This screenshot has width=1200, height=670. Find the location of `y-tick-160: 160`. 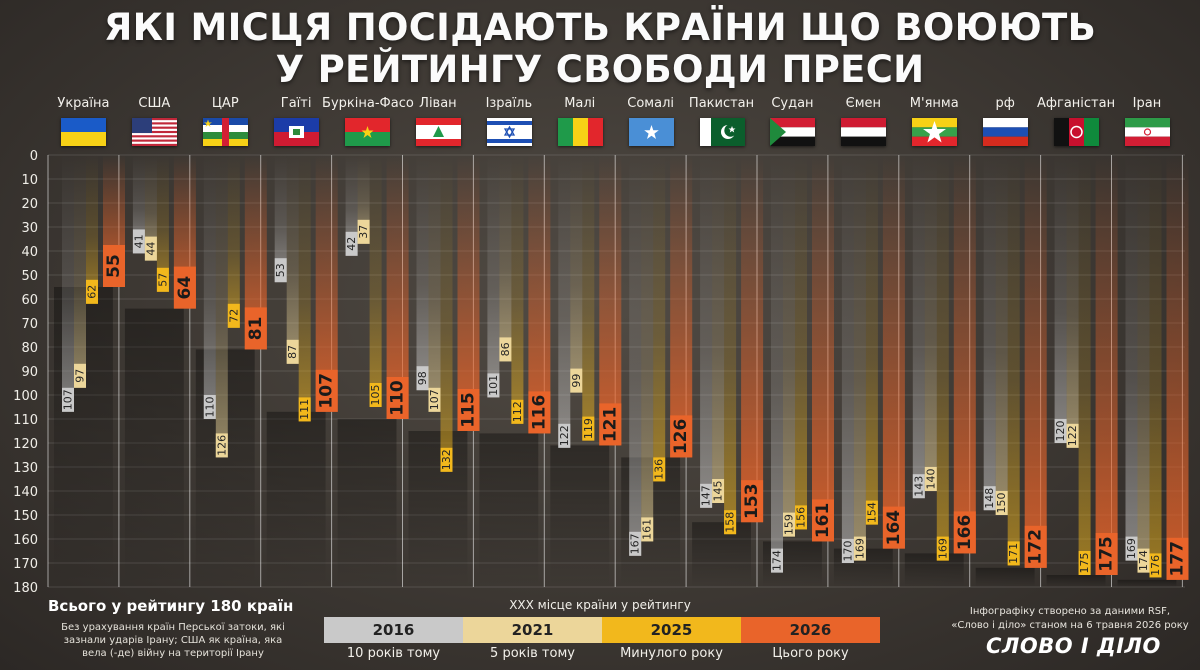

y-tick-160: 160 is located at coordinates (25, 540).